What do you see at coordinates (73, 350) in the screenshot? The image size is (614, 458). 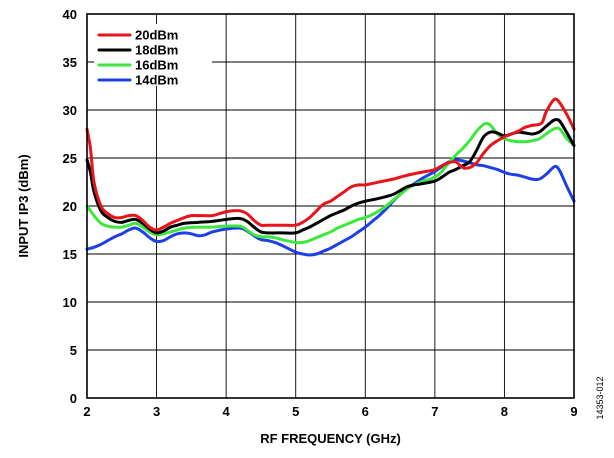 I see `y-tick-label-1: 5` at bounding box center [73, 350].